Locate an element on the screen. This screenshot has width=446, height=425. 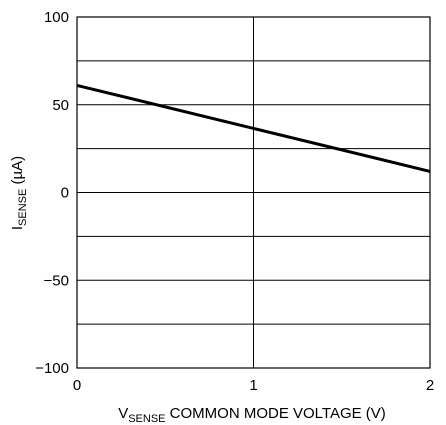
x-axis-label-rest: COMMON MODE VOLTAGE (V) is located at coordinates (276, 413).